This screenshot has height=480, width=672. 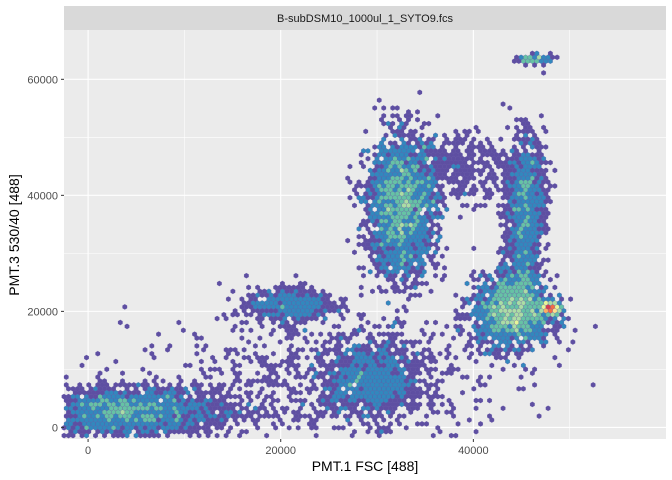 I want to click on x-tick-label: 20000, so click(x=280, y=451).